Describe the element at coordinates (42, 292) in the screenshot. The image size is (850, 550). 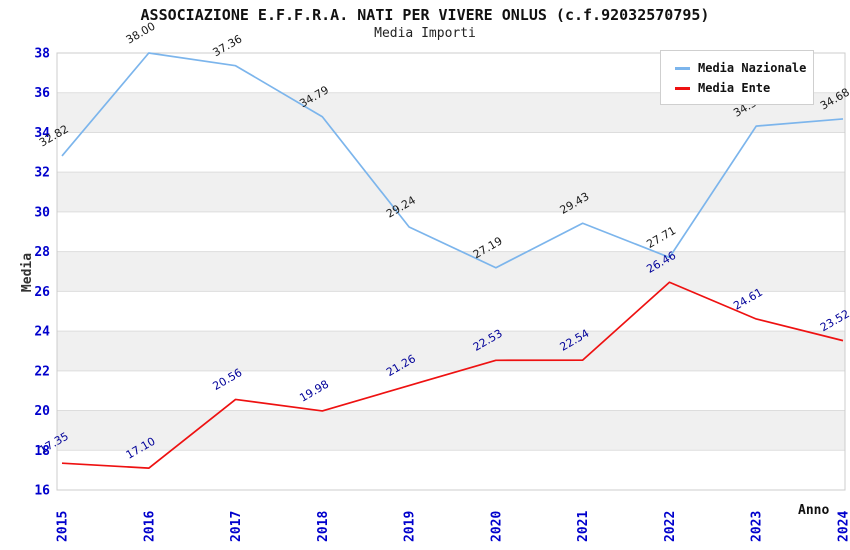
I see `y-tick-label: 26` at that location.